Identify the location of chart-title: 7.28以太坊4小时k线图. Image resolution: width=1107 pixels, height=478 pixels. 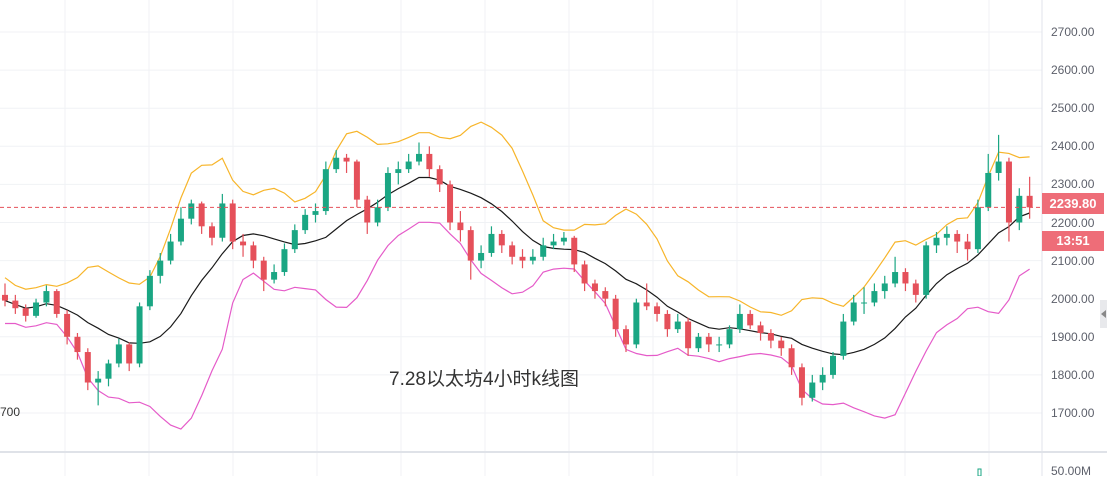
(484, 379).